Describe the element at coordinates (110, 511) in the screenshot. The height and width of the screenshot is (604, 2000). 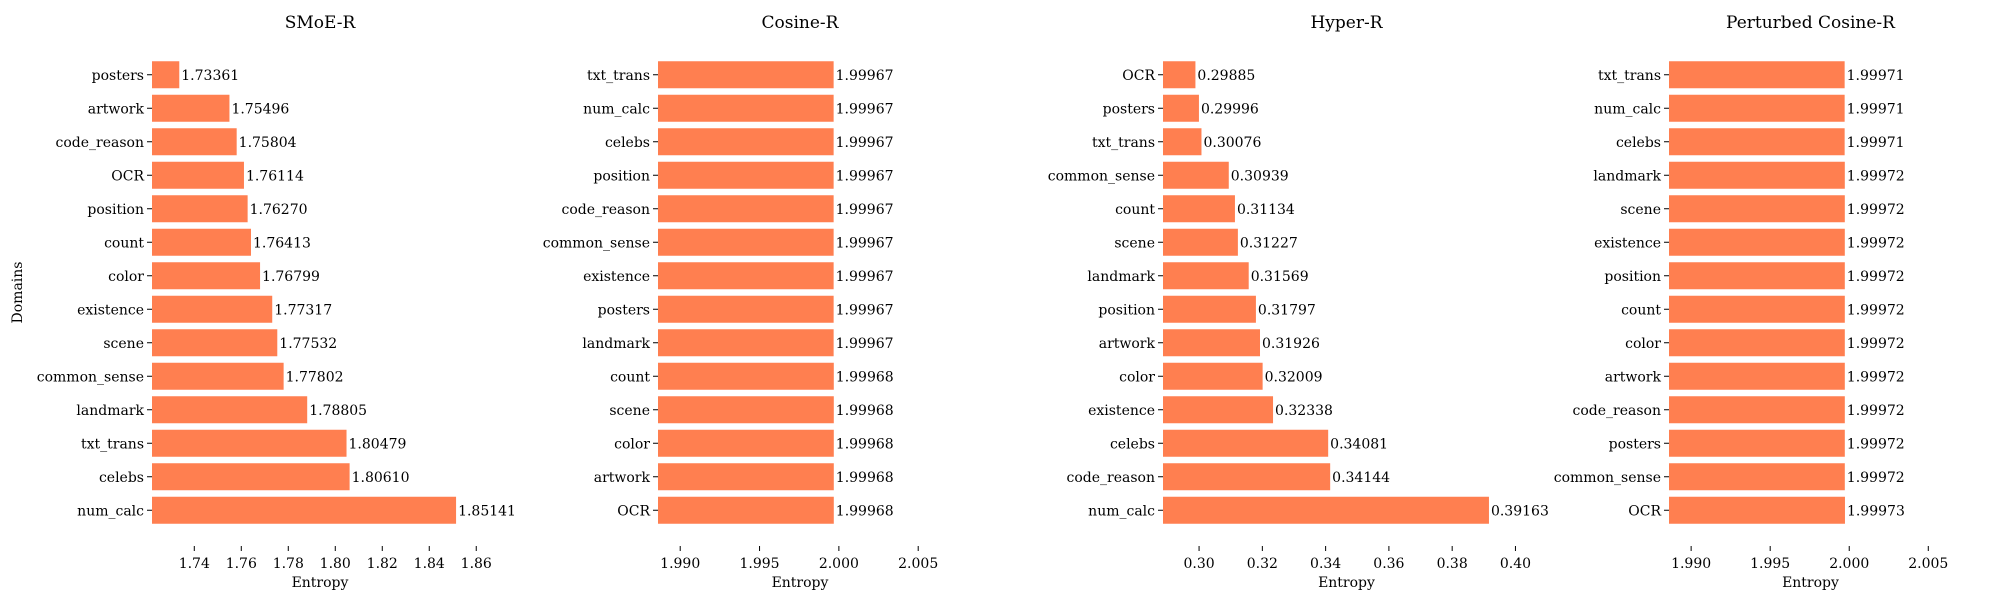
I see `category-label: num_calc` at that location.